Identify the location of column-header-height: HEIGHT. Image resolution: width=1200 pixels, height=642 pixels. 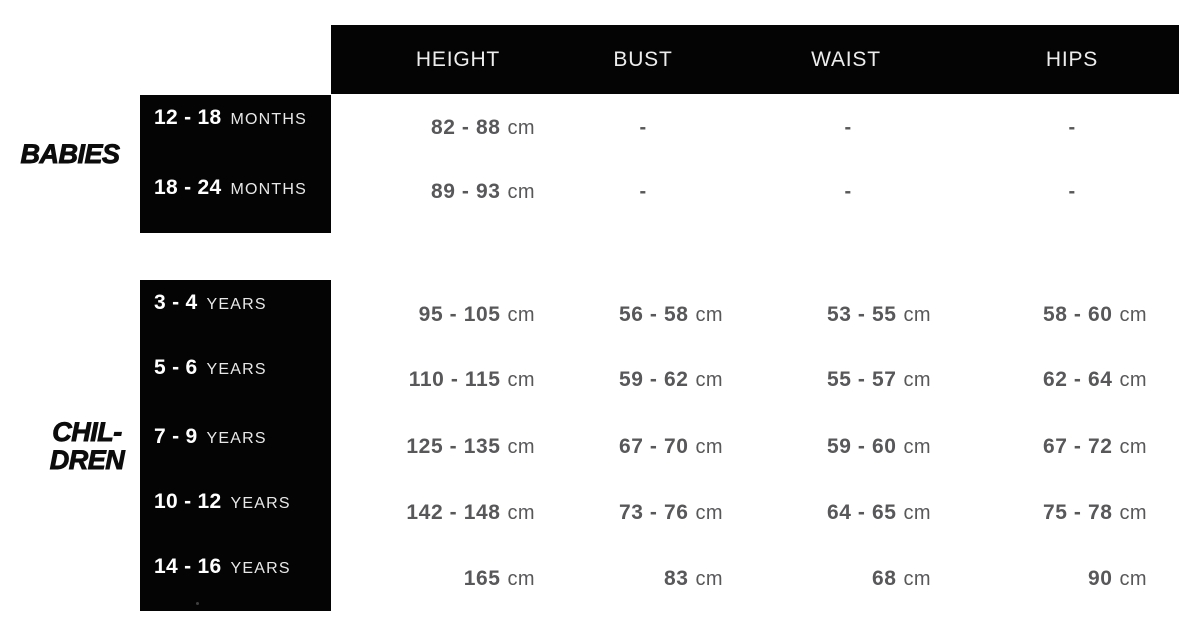
(458, 59).